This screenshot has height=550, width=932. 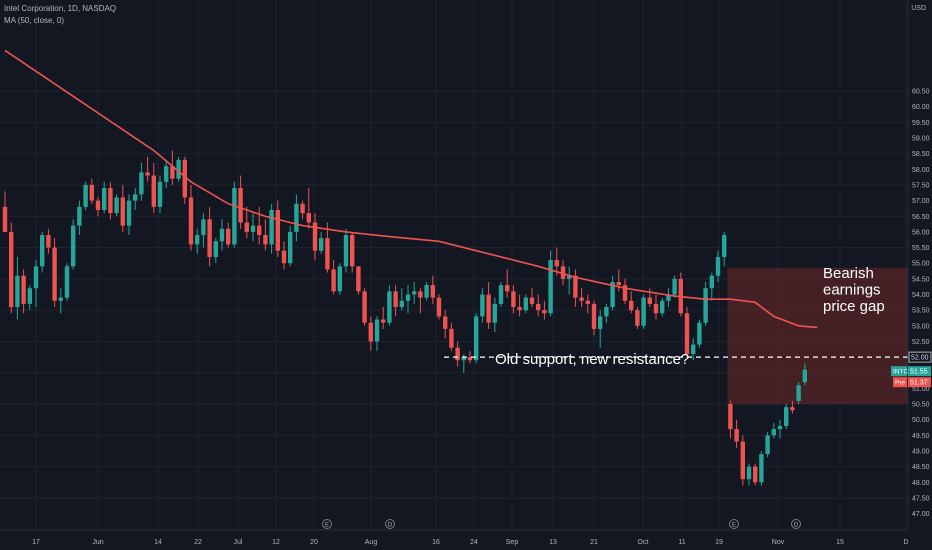 What do you see at coordinates (643, 542) in the screenshot?
I see `time-tick-label: Oct` at bounding box center [643, 542].